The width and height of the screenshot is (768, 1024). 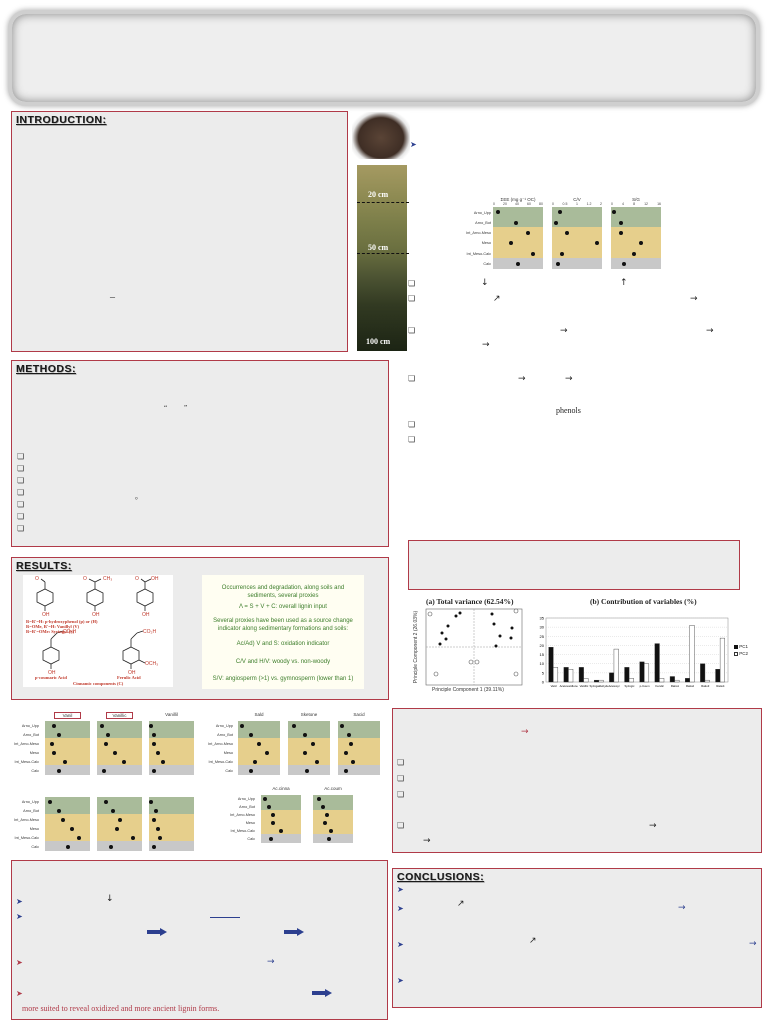 I want to click on svg-text: CO₂H, so click(x=149, y=632).